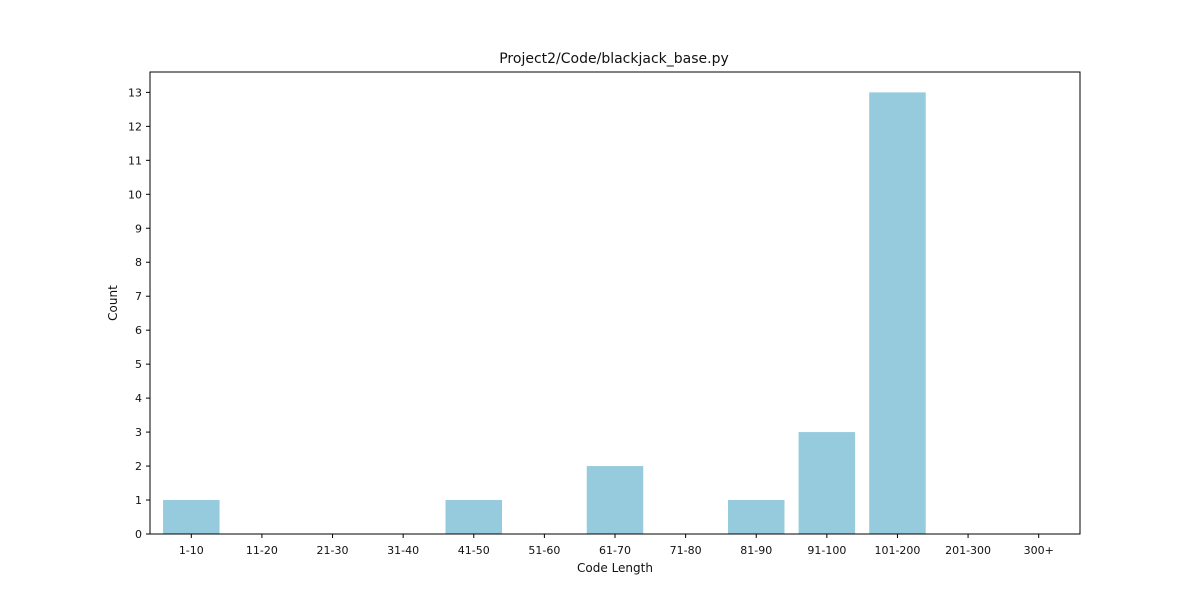 The height and width of the screenshot is (600, 1200). I want to click on y-tick-label-2: 2, so click(138, 466).